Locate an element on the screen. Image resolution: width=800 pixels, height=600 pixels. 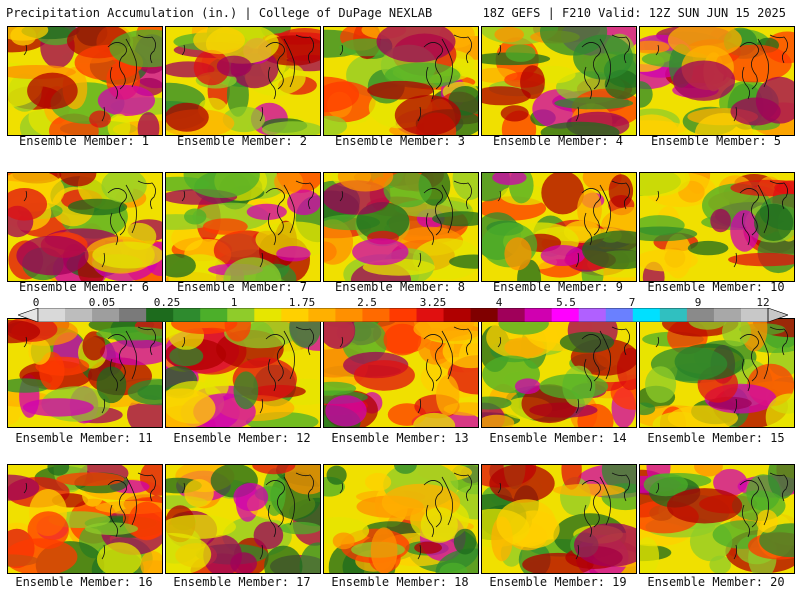
panel-caption: Ensemble Member: 11 is located at coordinates (84, 438).